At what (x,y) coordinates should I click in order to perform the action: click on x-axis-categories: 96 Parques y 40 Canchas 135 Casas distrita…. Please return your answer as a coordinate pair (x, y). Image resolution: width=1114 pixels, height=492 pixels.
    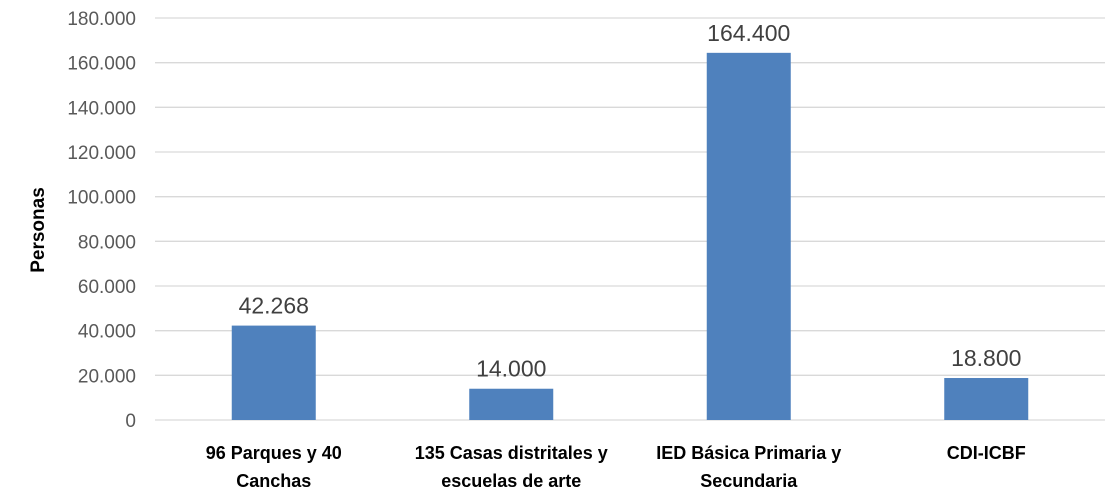
    Looking at the image, I should click on (616, 467).